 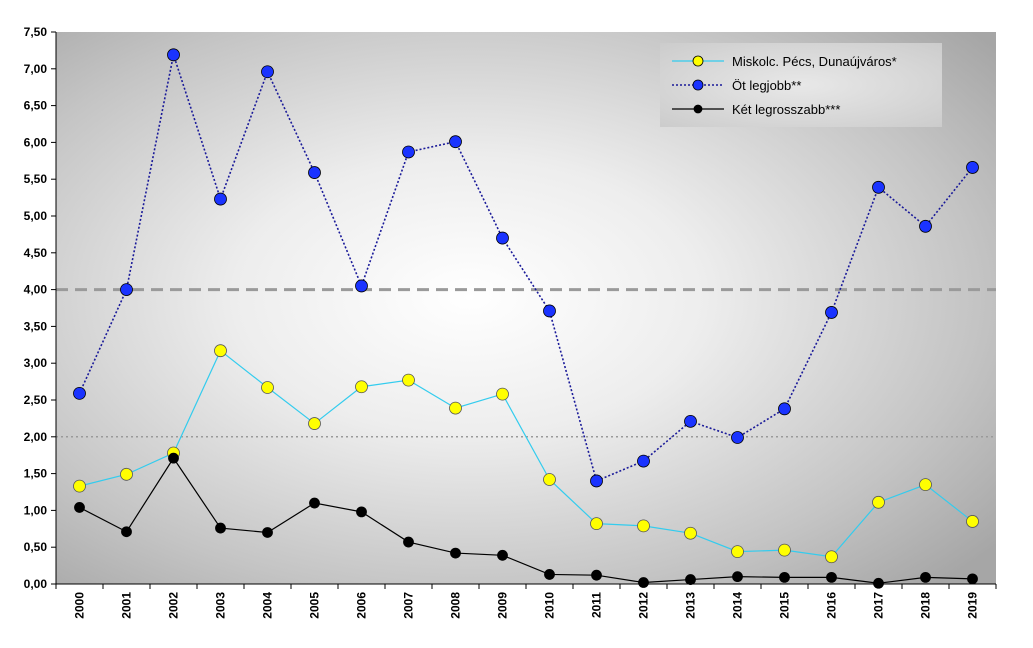 I want to click on x-tick-label: 2005, so click(x=315, y=605).